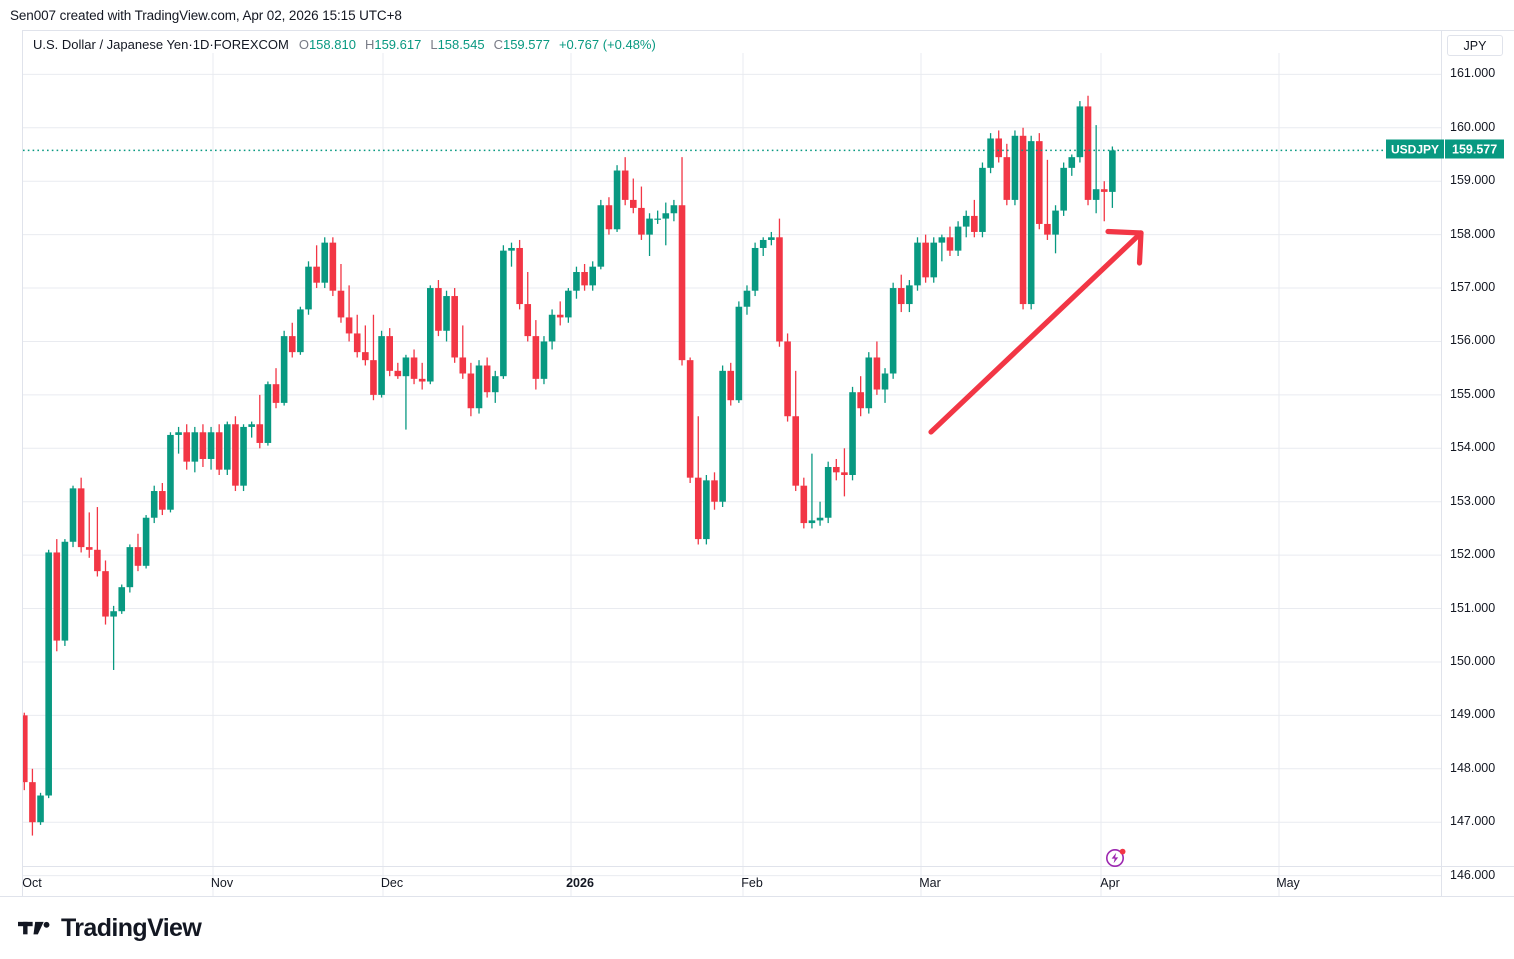 The height and width of the screenshot is (959, 1514). Describe the element at coordinates (1473, 821) in the screenshot. I see `price-tick: 147.000` at that location.